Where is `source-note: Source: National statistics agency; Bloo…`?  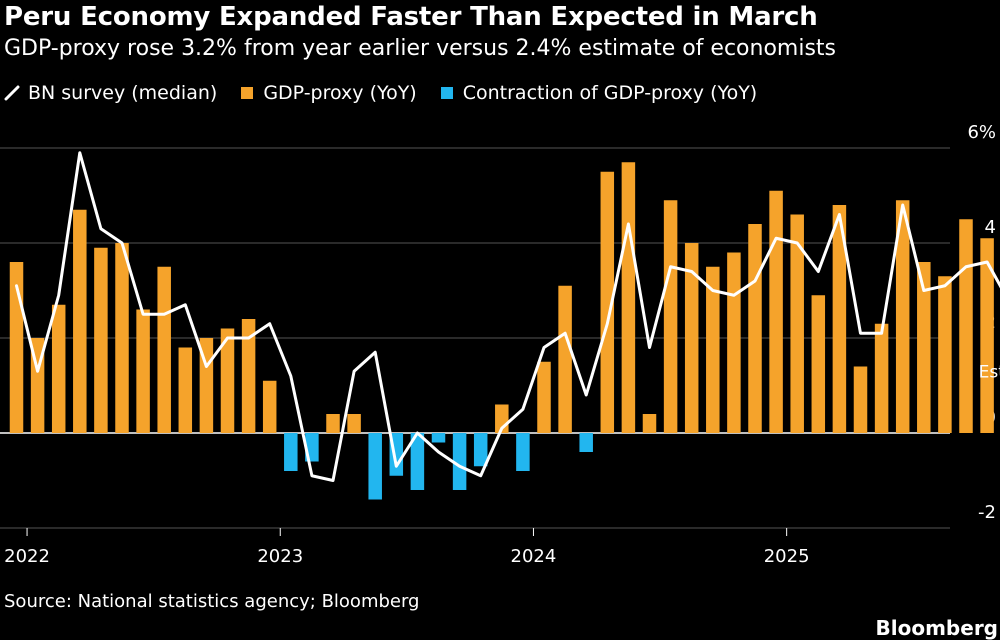
source-note: Source: National statistics agency; Bloo… is located at coordinates (212, 601).